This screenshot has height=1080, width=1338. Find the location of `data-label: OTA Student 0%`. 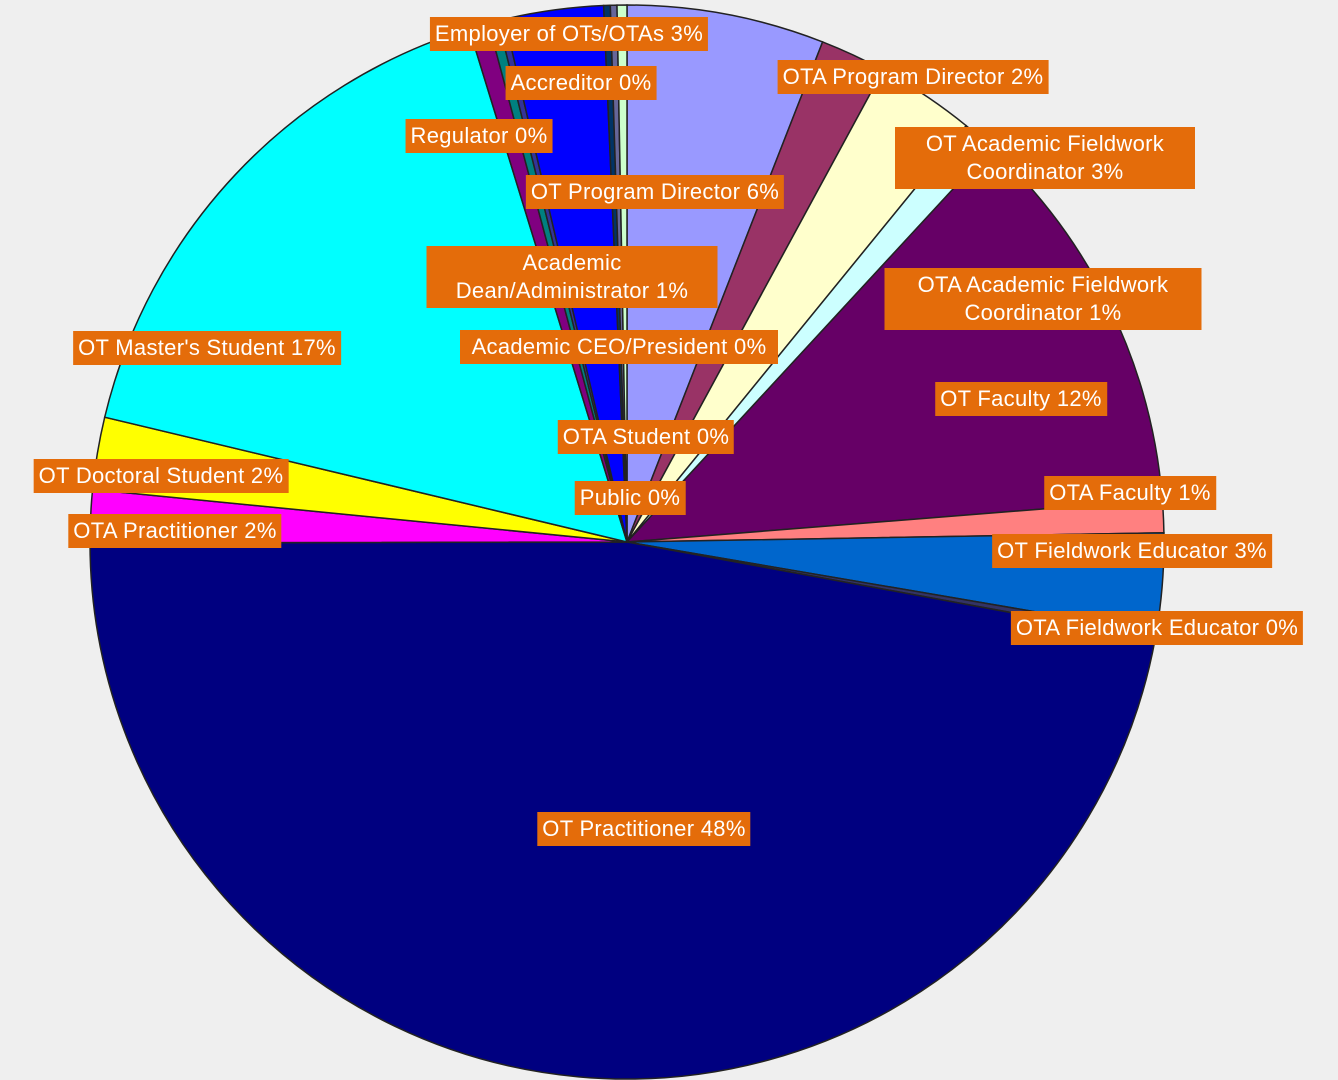

data-label: OTA Student 0% is located at coordinates (646, 437).